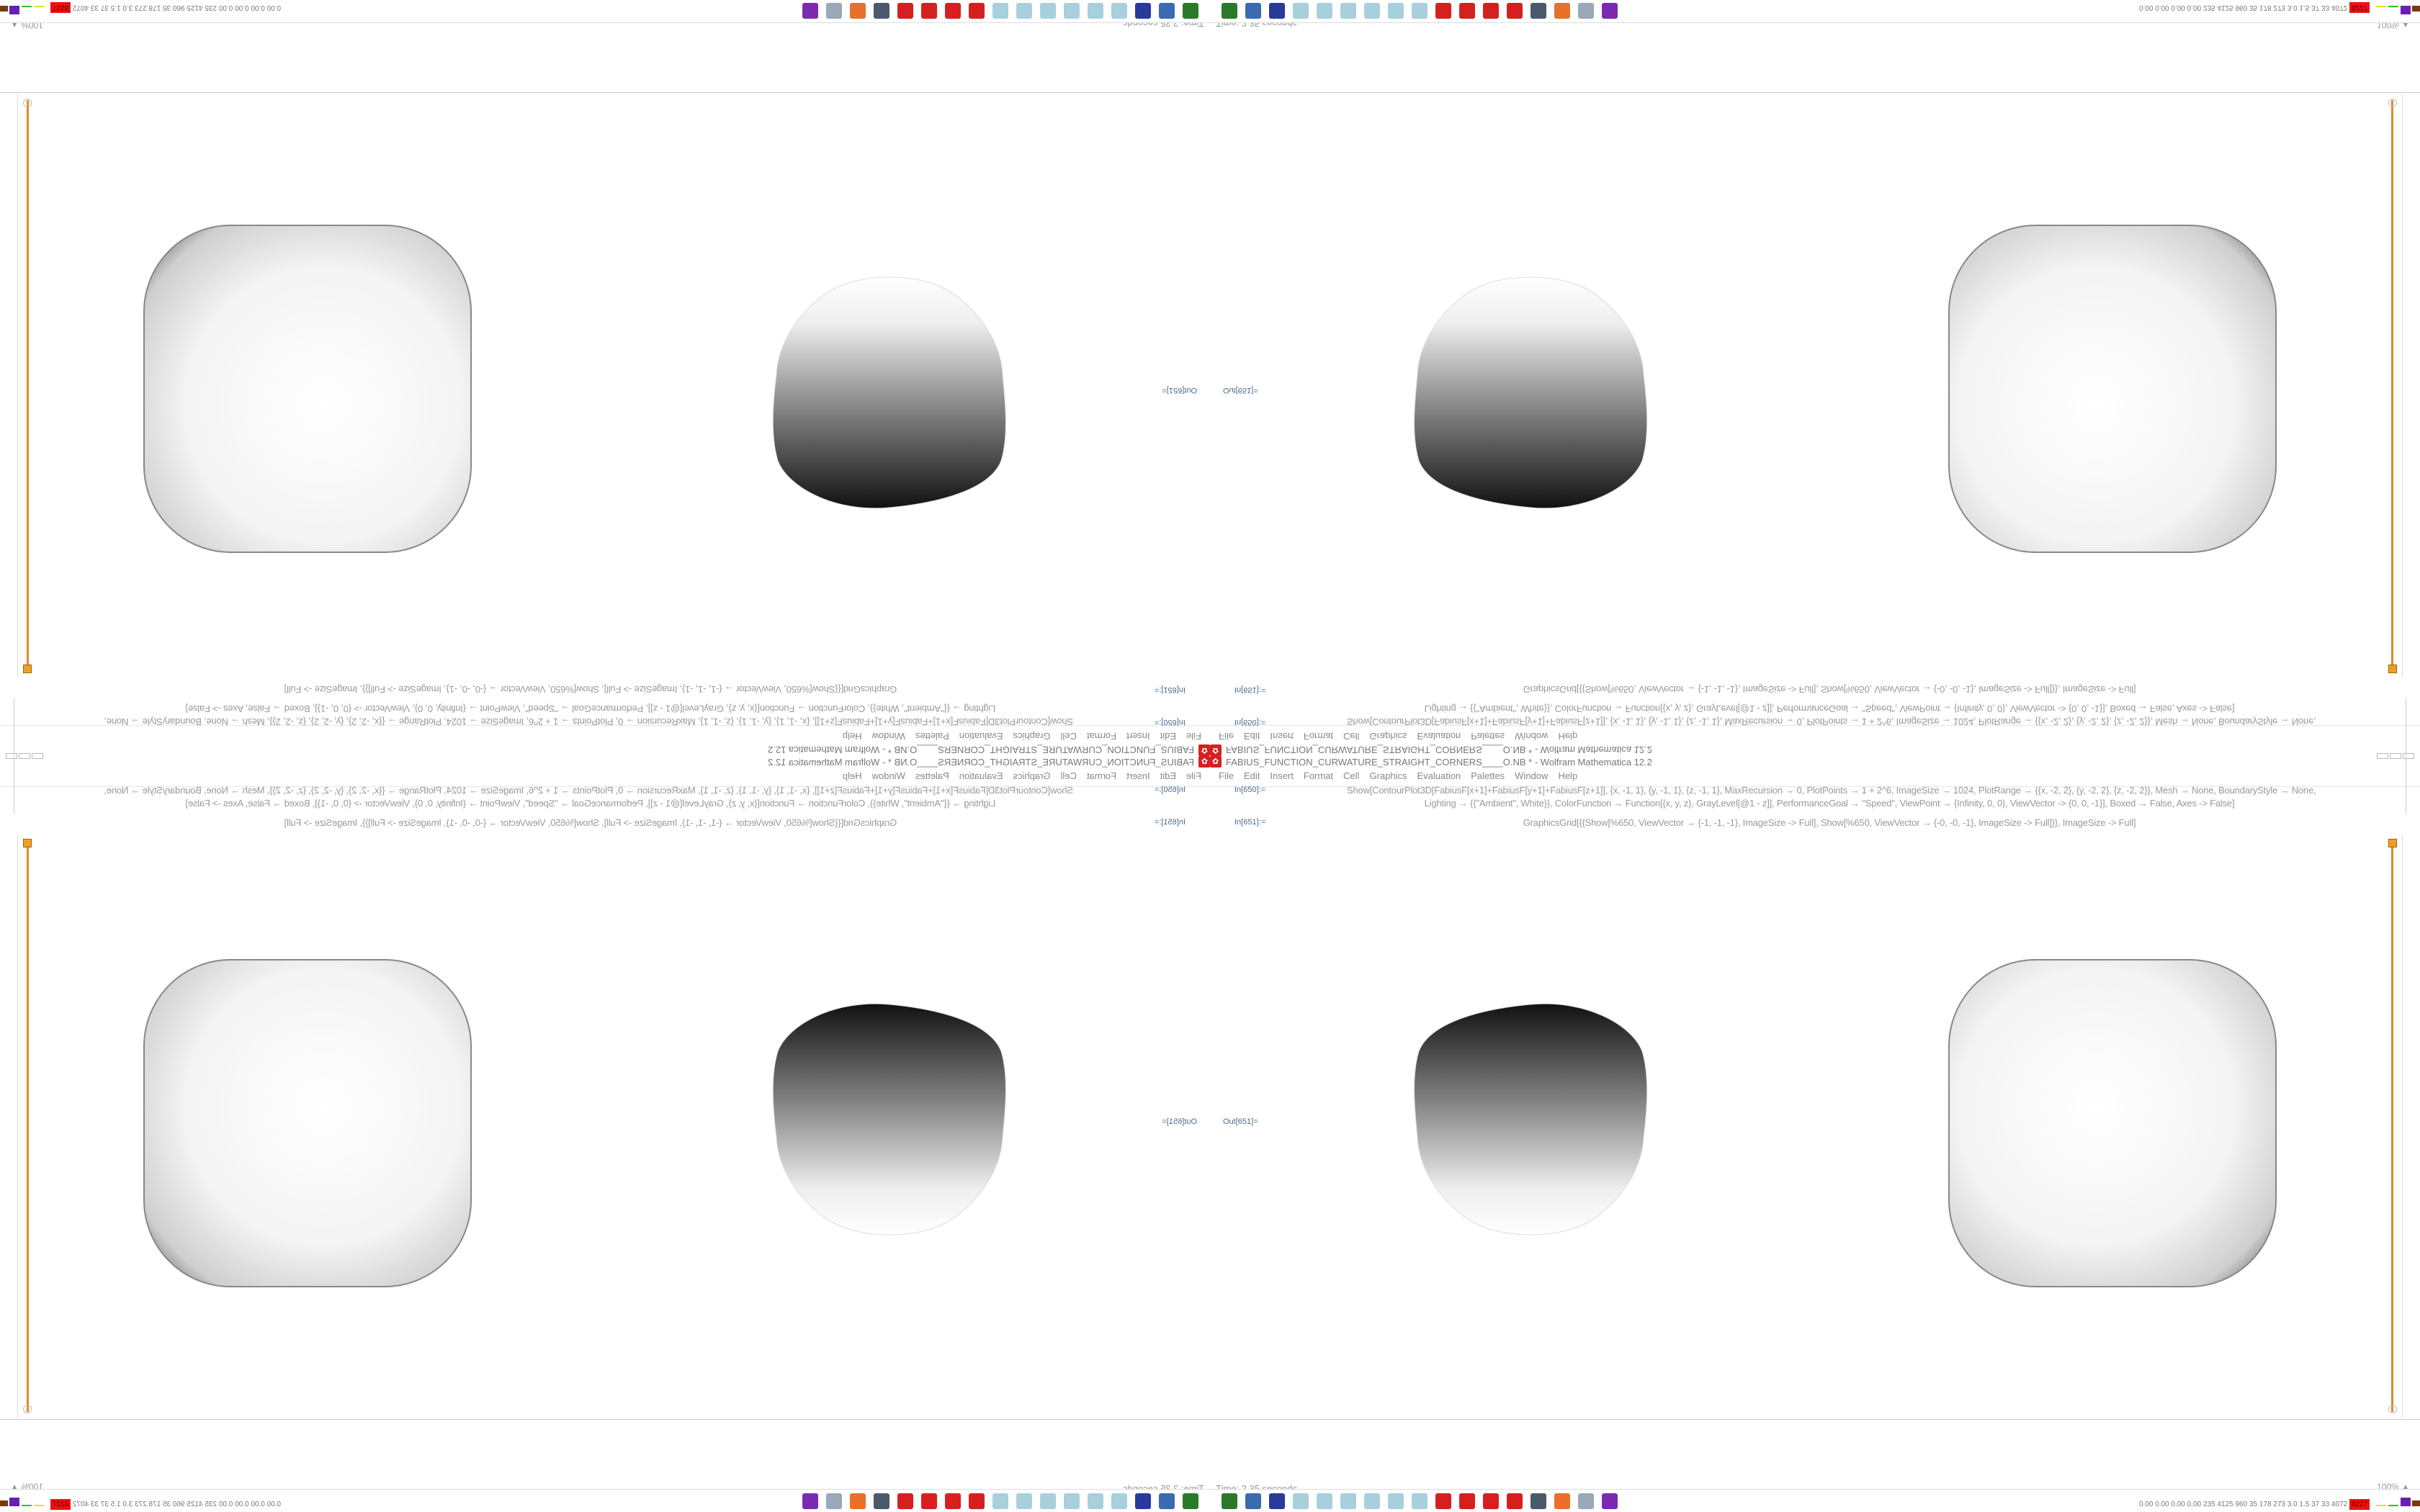  I want to click on cell-bracket, so click(2392, 386).